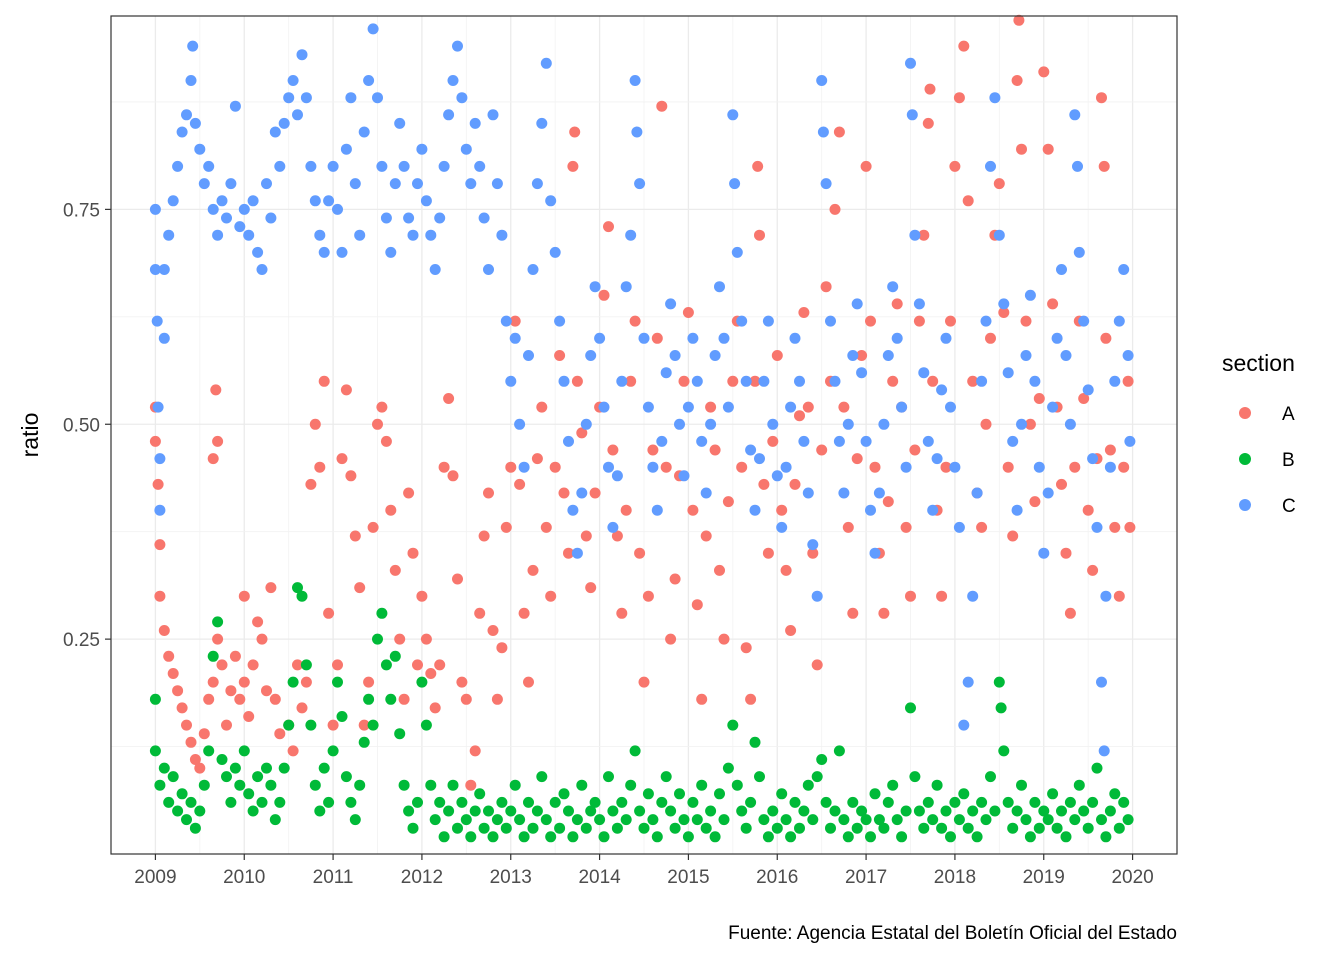 The width and height of the screenshot is (1344, 960). I want to click on x-tick-label: 2017, so click(866, 877).